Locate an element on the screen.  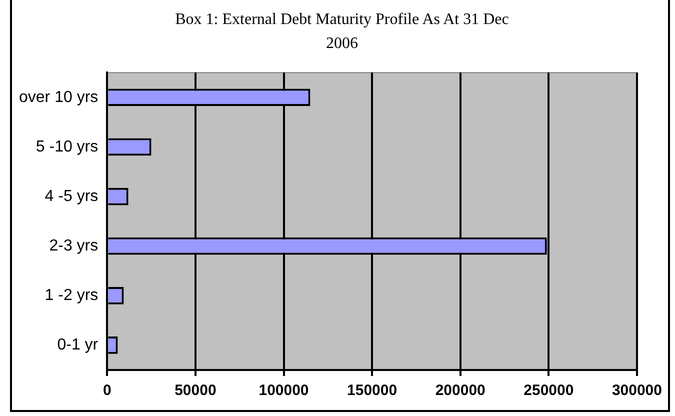
x-tick-label: 150000 is located at coordinates (372, 391).